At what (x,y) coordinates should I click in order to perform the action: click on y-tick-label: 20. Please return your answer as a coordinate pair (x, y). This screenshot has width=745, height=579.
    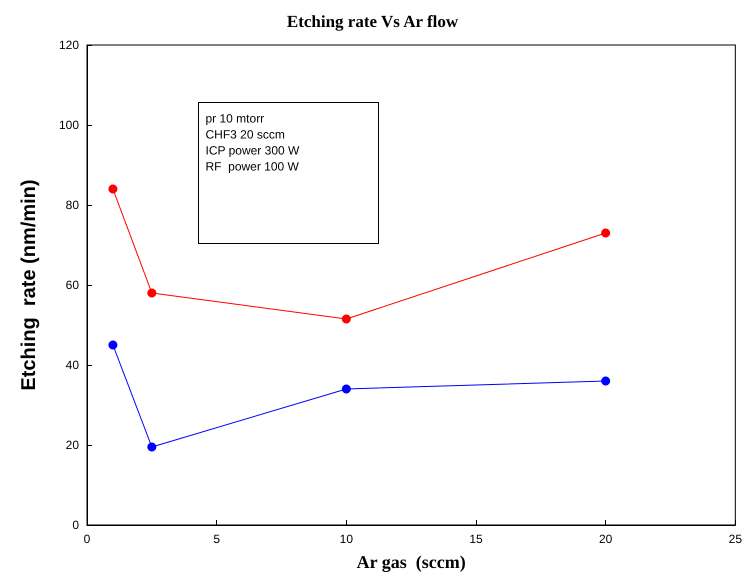
    Looking at the image, I should click on (73, 445).